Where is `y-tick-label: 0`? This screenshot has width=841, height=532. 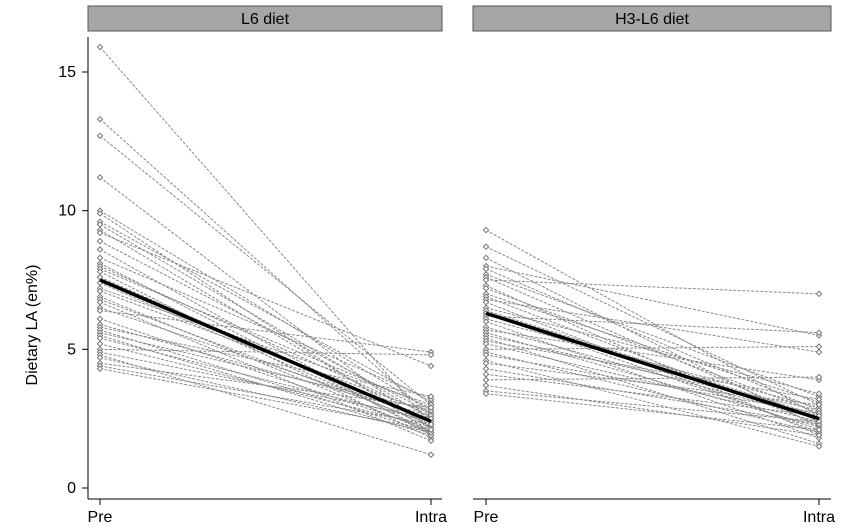 y-tick-label: 0 is located at coordinates (71, 488).